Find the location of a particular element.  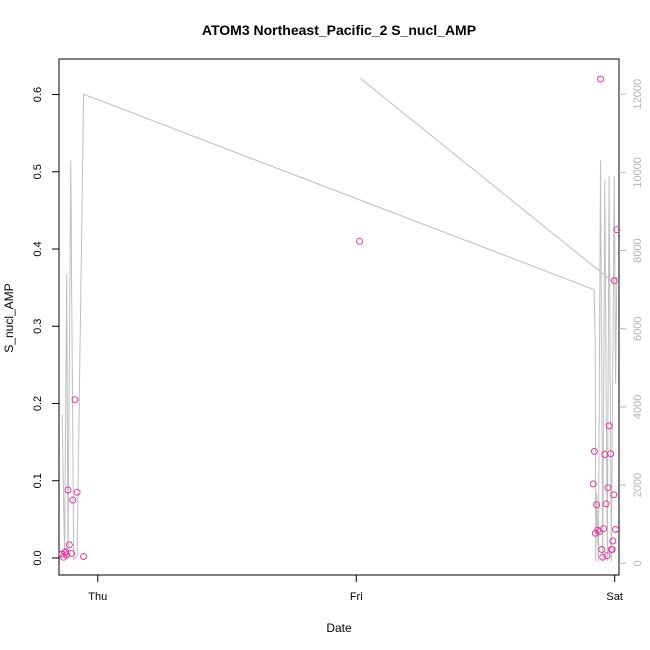

y-tick-label: 0.5 is located at coordinates (38, 171).